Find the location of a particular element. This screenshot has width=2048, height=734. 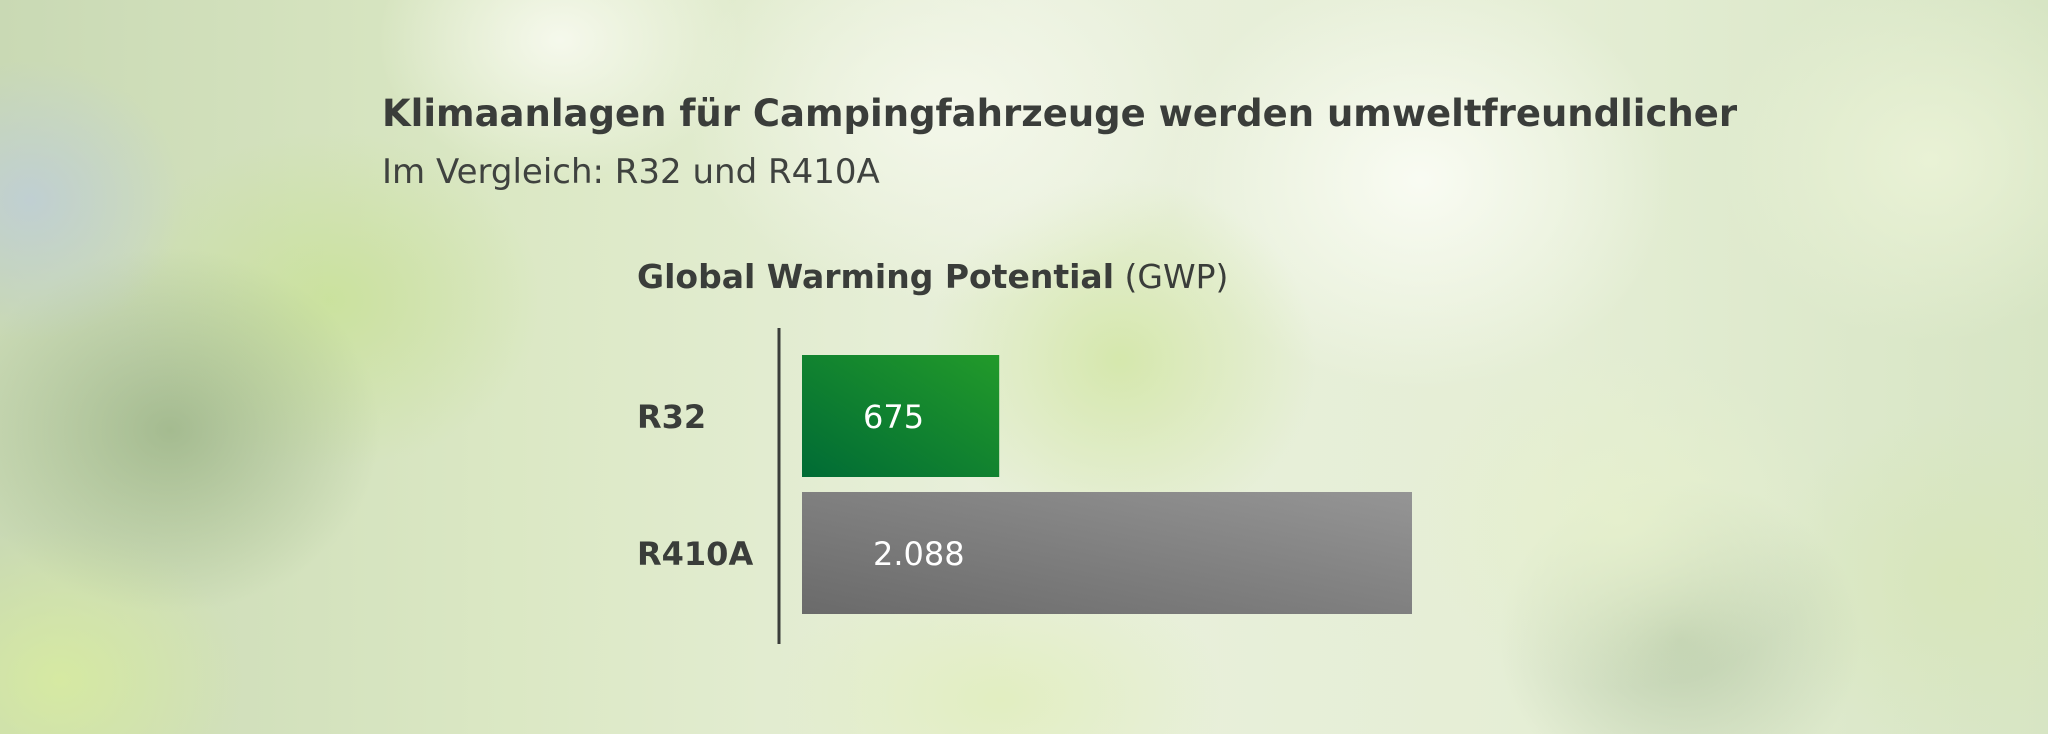

chart-heading-main: Global Warming Potential is located at coordinates (876, 276).